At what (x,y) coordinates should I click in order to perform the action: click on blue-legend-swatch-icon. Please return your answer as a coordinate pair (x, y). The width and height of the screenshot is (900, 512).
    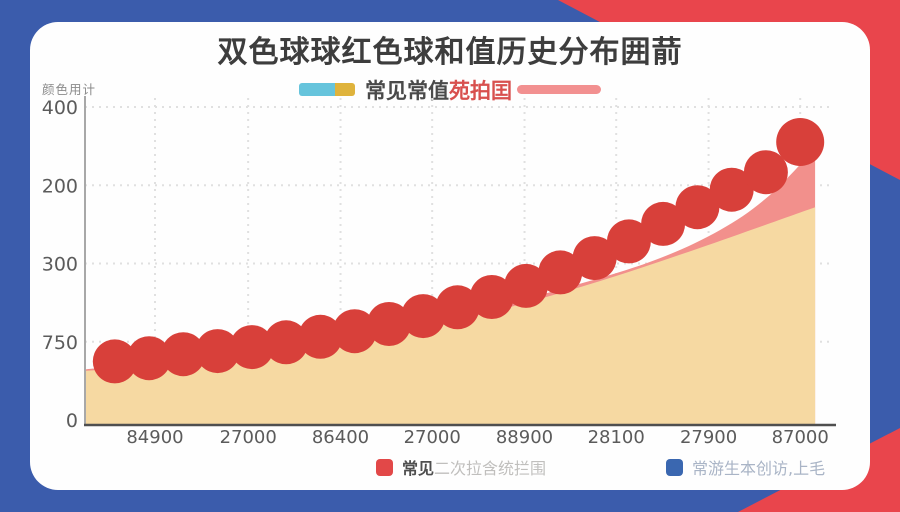
    Looking at the image, I should click on (674, 467).